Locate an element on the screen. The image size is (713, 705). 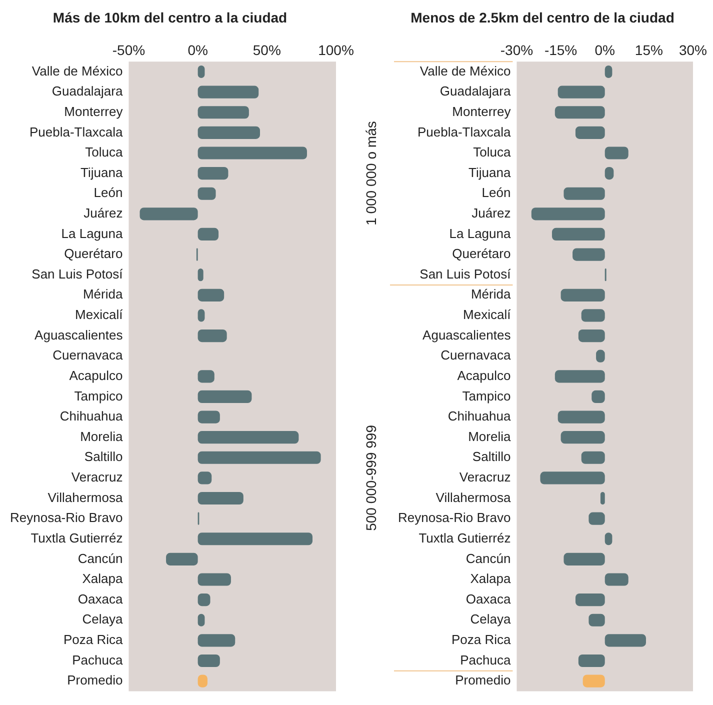
y-tick-label: Acapulco is located at coordinates (484, 375).